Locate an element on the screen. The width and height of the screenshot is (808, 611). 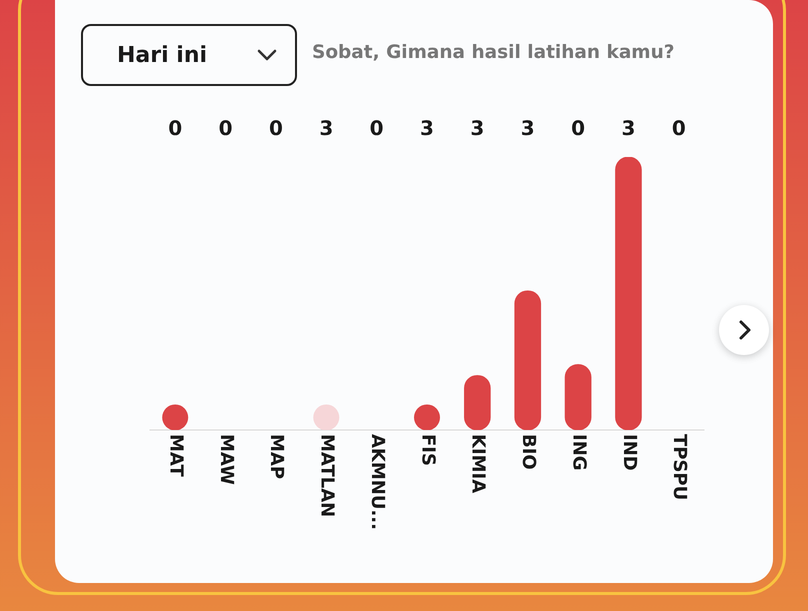
x-tick-label: IND is located at coordinates (629, 452).